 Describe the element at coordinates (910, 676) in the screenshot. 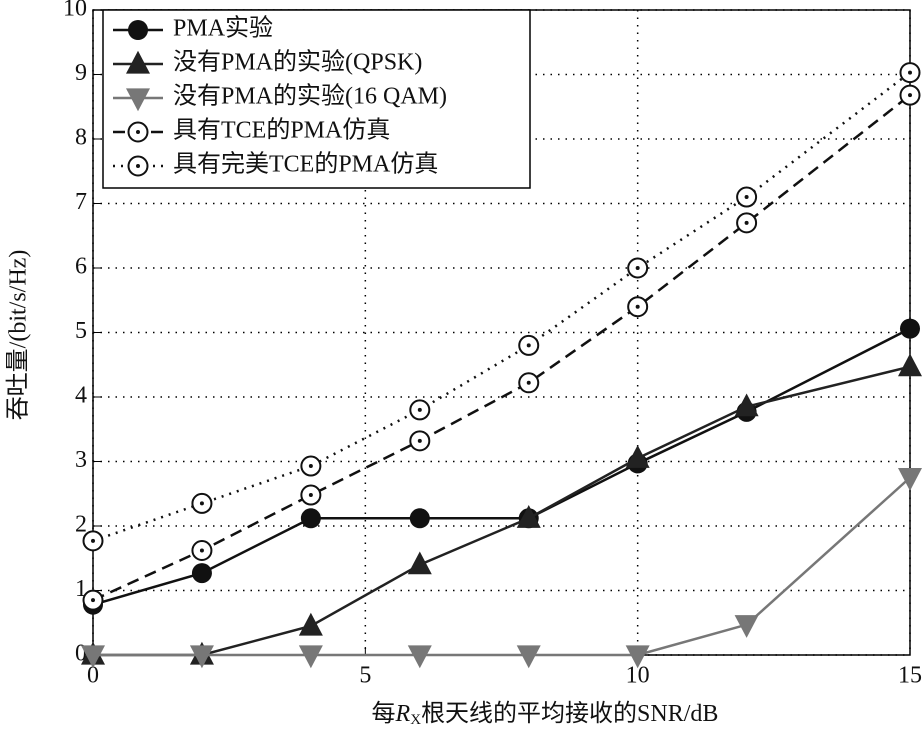

I see `x-tick-label: 15` at that location.